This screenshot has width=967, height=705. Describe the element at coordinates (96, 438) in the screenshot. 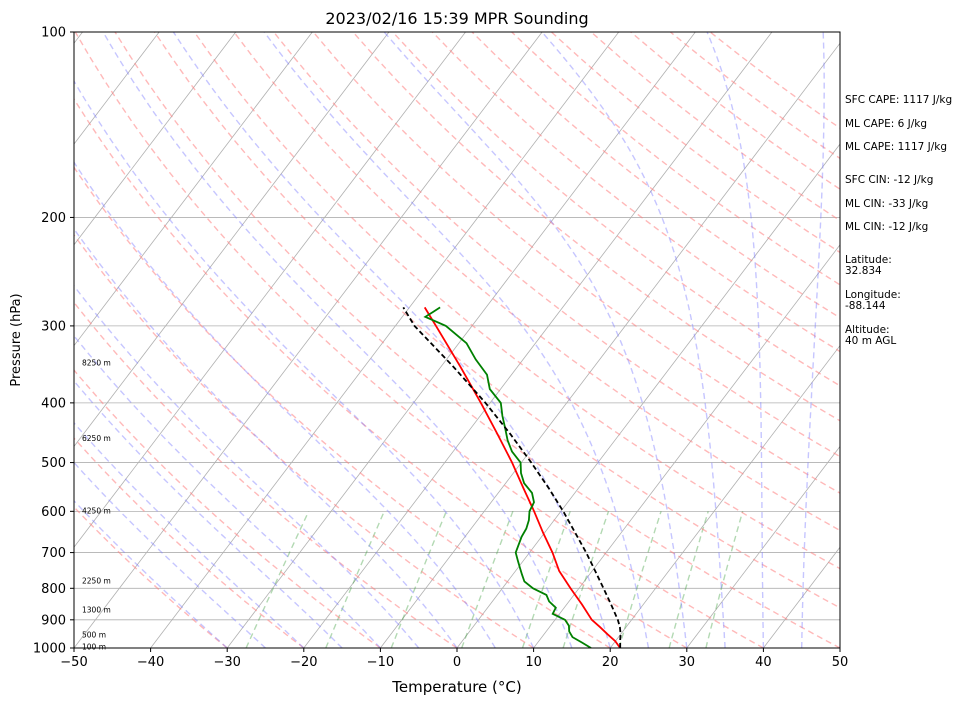

I see `height-label: 6250 m` at that location.